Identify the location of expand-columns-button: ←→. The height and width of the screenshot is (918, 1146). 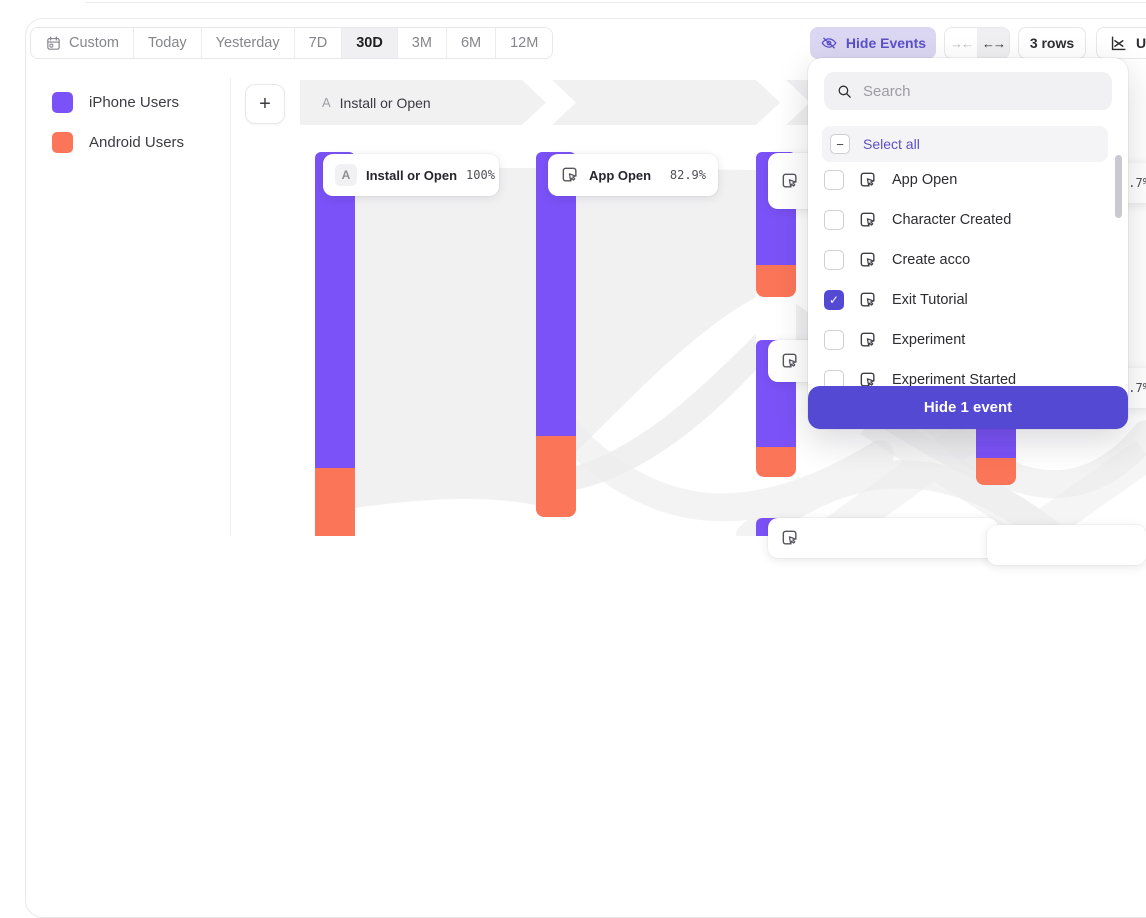
(993, 43).